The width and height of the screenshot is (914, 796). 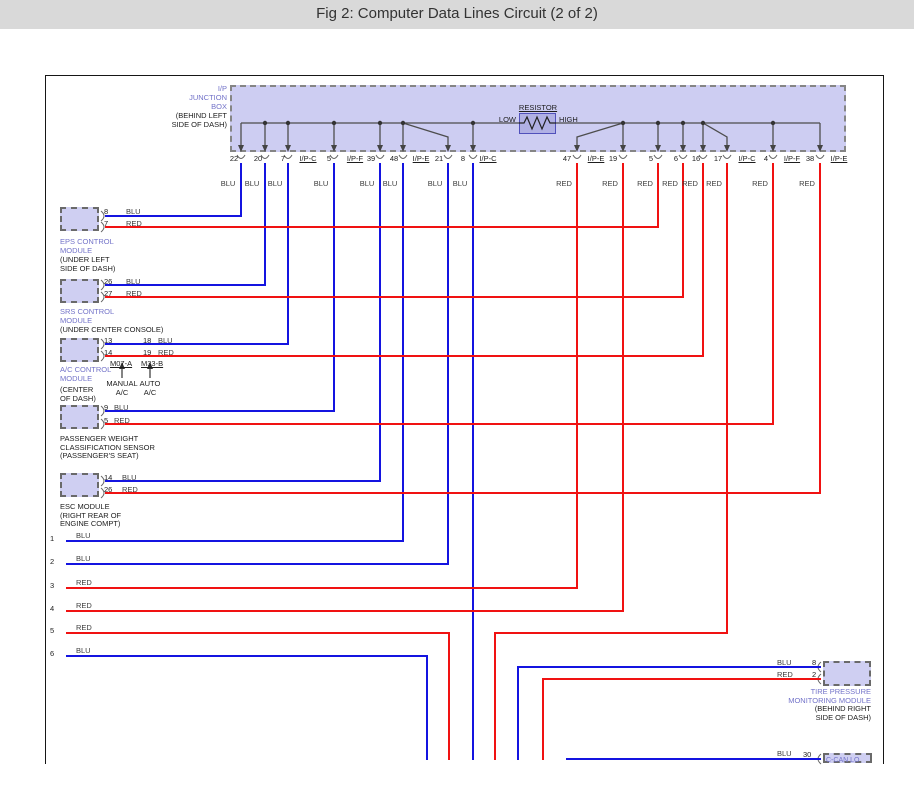 I want to click on eps-pin-number: 7, so click(x=106, y=223).